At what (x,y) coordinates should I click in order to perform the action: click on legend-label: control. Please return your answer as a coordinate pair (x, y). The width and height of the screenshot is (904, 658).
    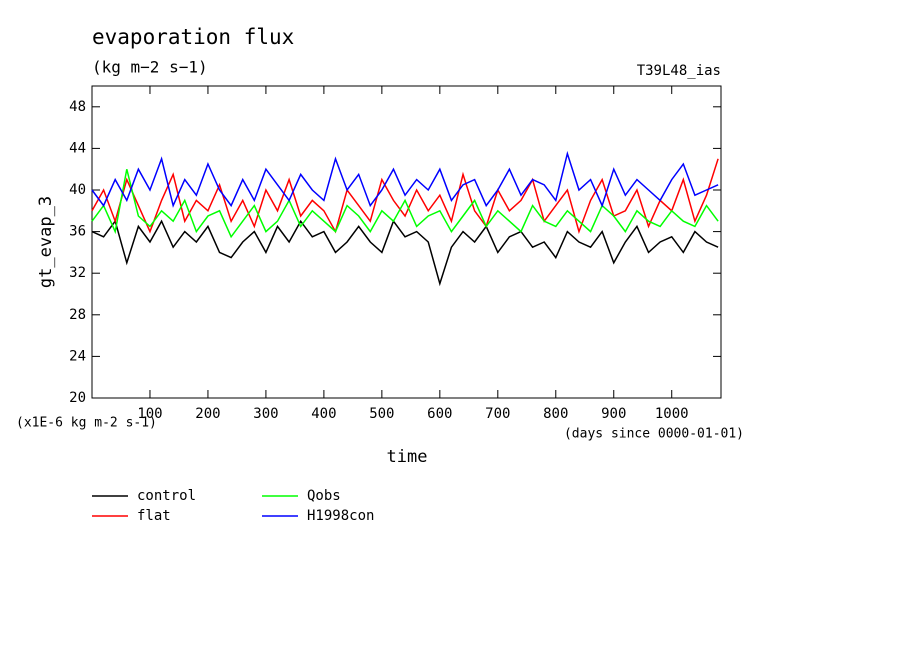
    Looking at the image, I should click on (166, 496).